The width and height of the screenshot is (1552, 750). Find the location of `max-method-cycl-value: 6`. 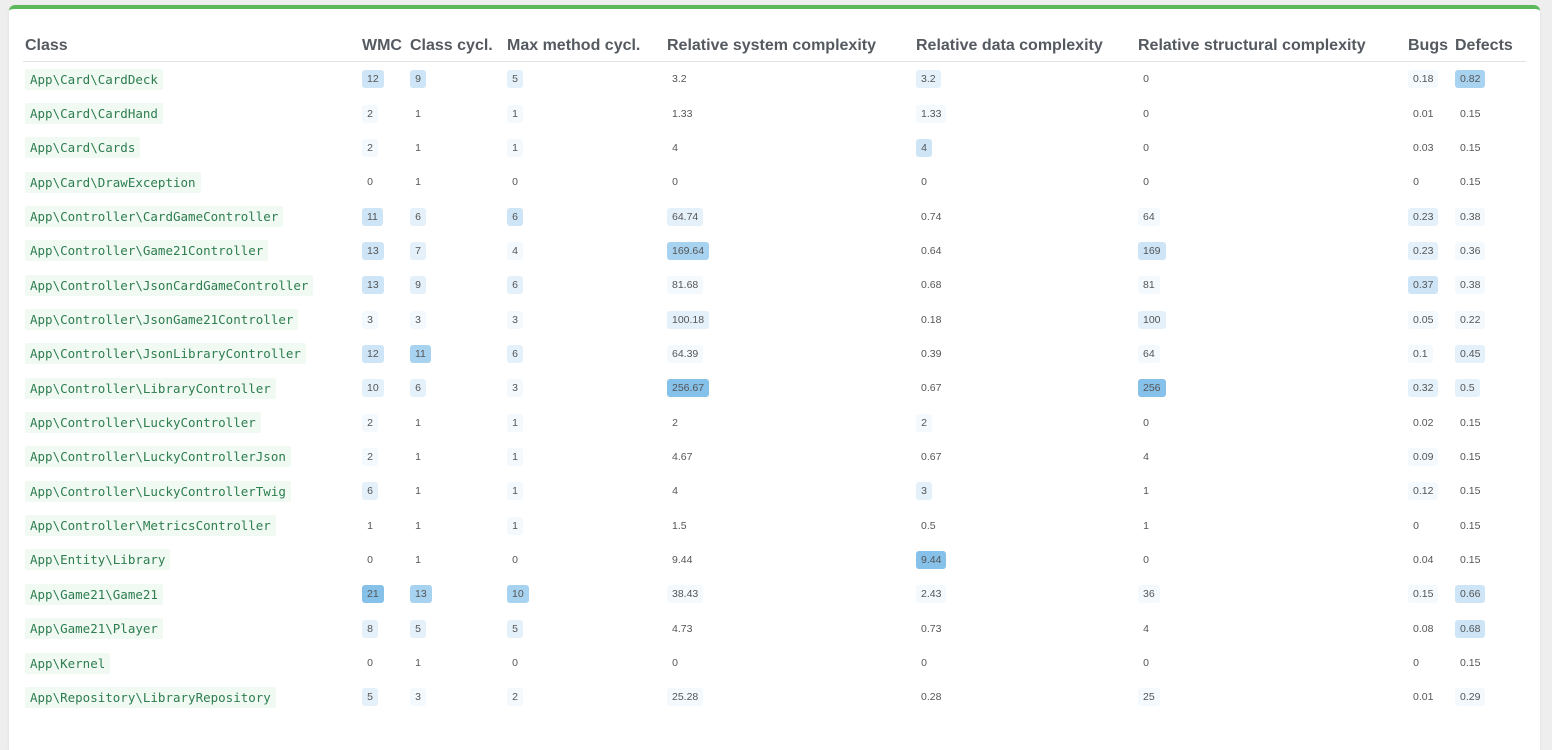

max-method-cycl-value: 6 is located at coordinates (515, 216).